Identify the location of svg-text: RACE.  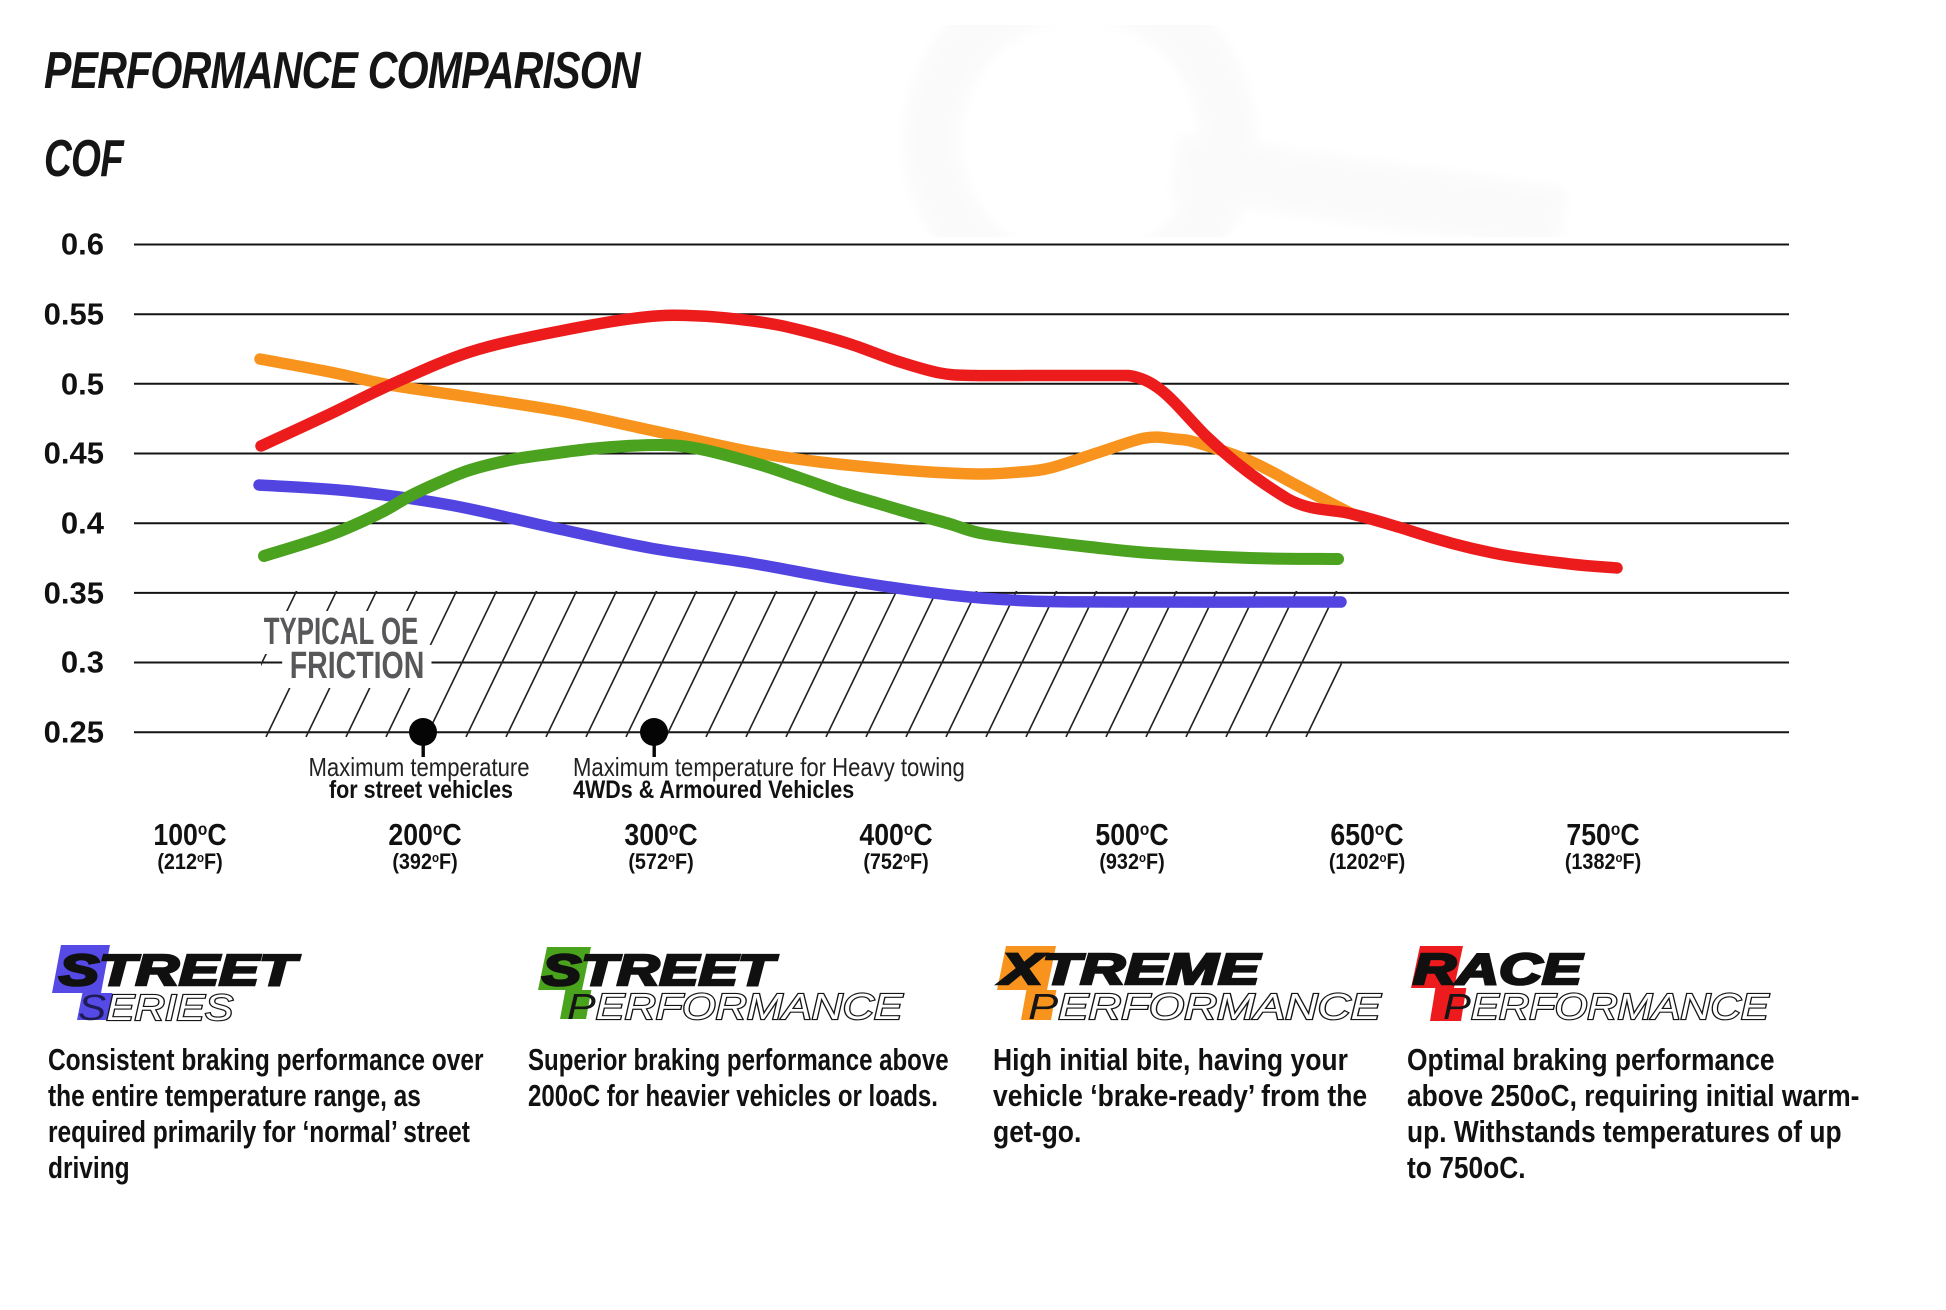
(1498, 969).